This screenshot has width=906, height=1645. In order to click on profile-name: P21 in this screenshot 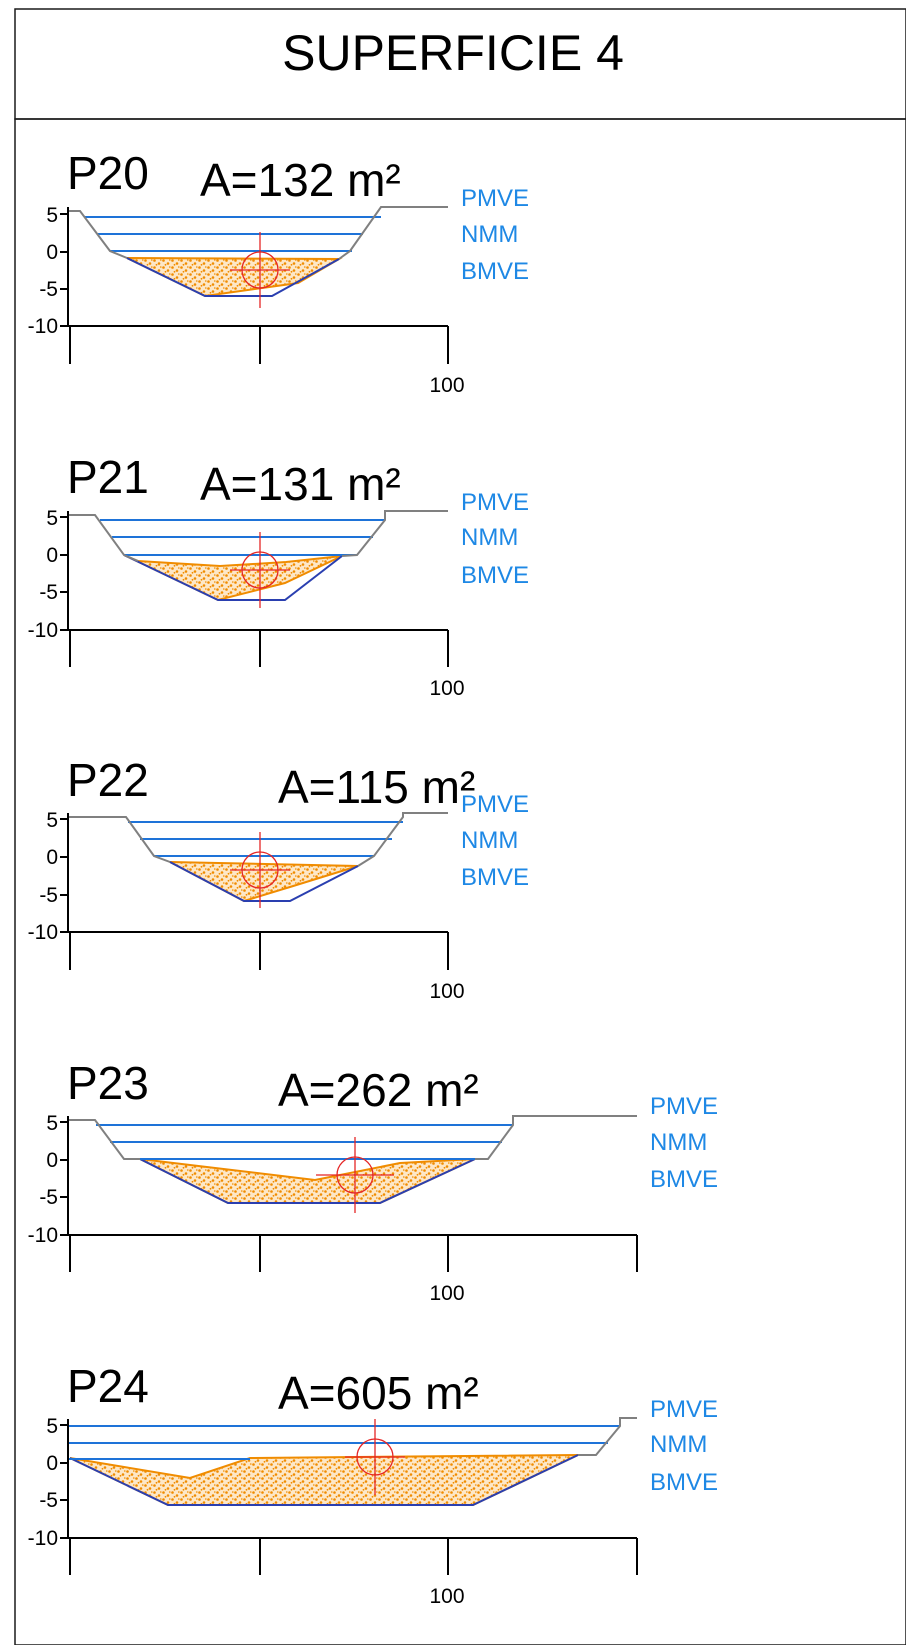, I will do `click(108, 477)`.